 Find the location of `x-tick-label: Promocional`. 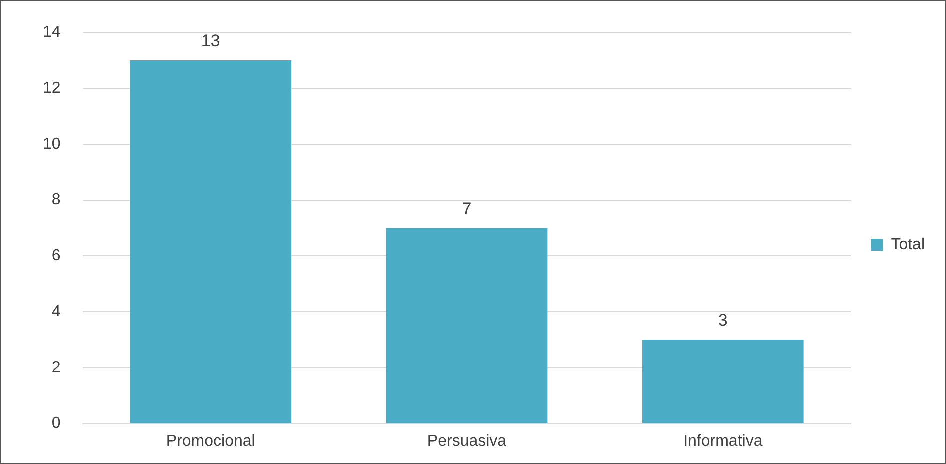

x-tick-label: Promocional is located at coordinates (211, 441).